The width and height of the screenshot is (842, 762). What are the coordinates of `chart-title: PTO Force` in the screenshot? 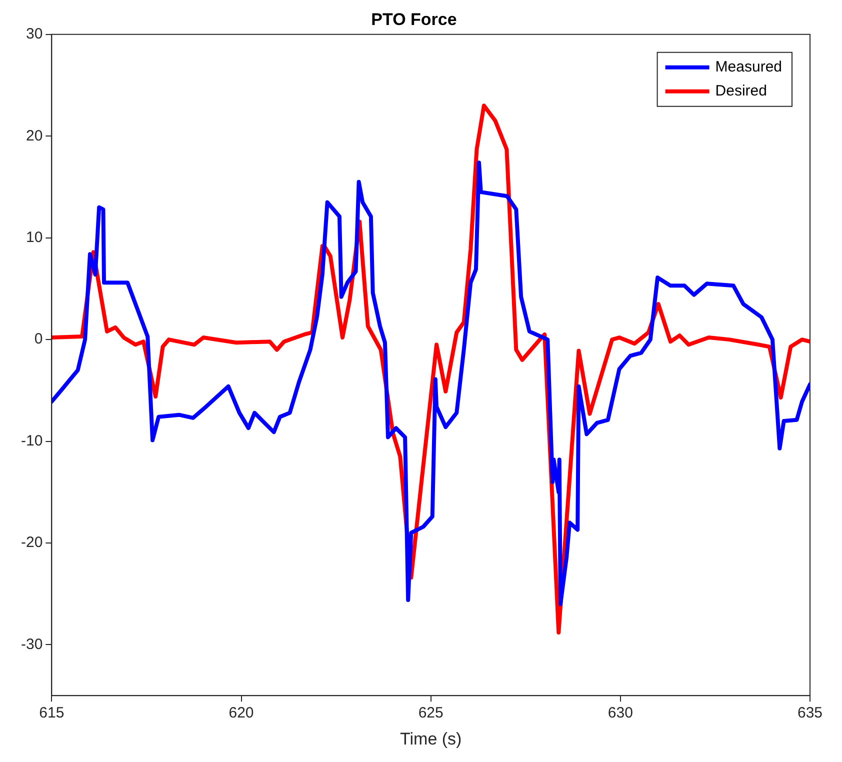 It's located at (414, 19).